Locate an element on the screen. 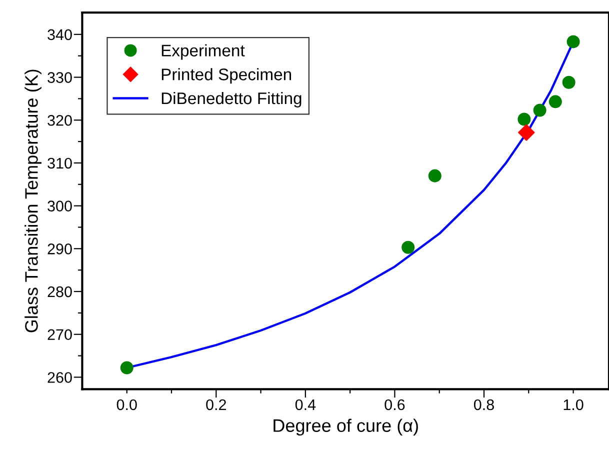  x-axis-title: Degree of cure (α) is located at coordinates (346, 427).